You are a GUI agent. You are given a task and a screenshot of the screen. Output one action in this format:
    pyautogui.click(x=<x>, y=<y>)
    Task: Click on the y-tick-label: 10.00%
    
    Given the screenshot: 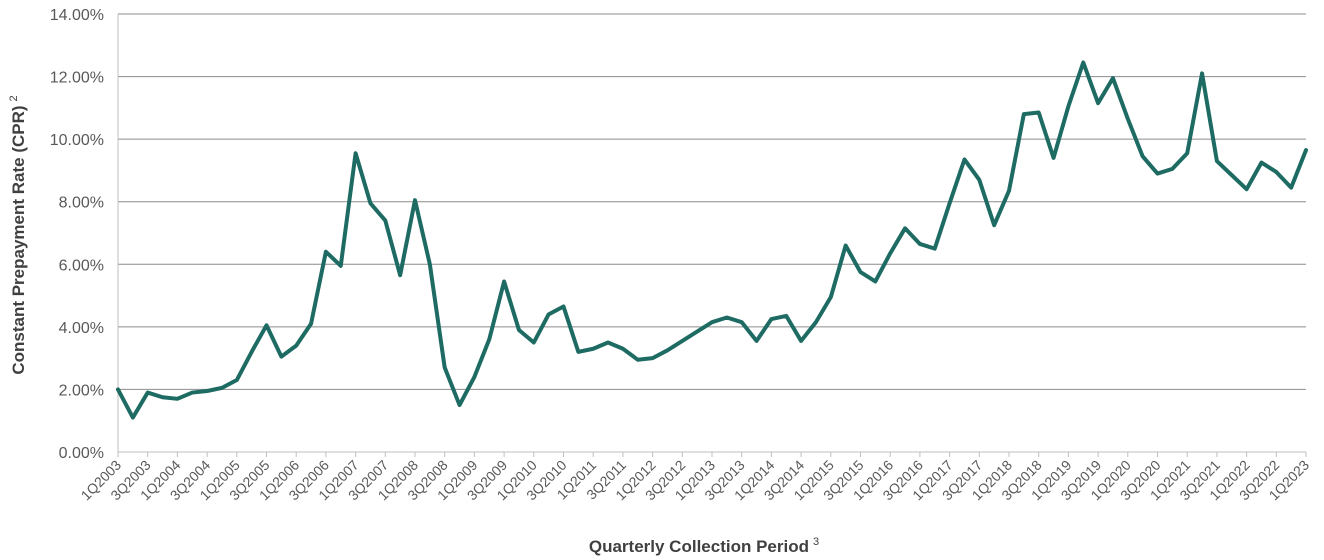 What is the action you would take?
    pyautogui.click(x=77, y=140)
    